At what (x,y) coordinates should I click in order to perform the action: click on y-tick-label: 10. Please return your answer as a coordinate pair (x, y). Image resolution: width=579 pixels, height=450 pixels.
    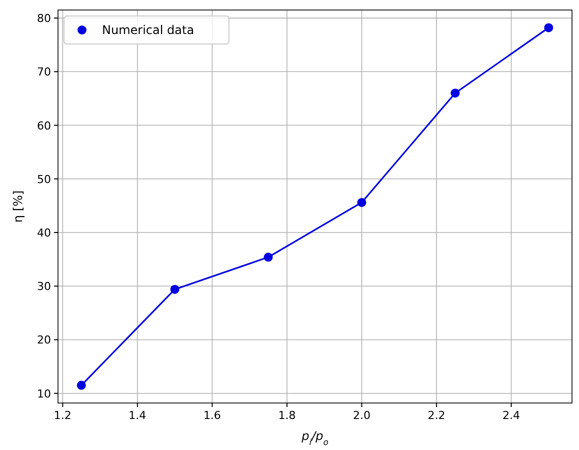
    Looking at the image, I should click on (44, 393).